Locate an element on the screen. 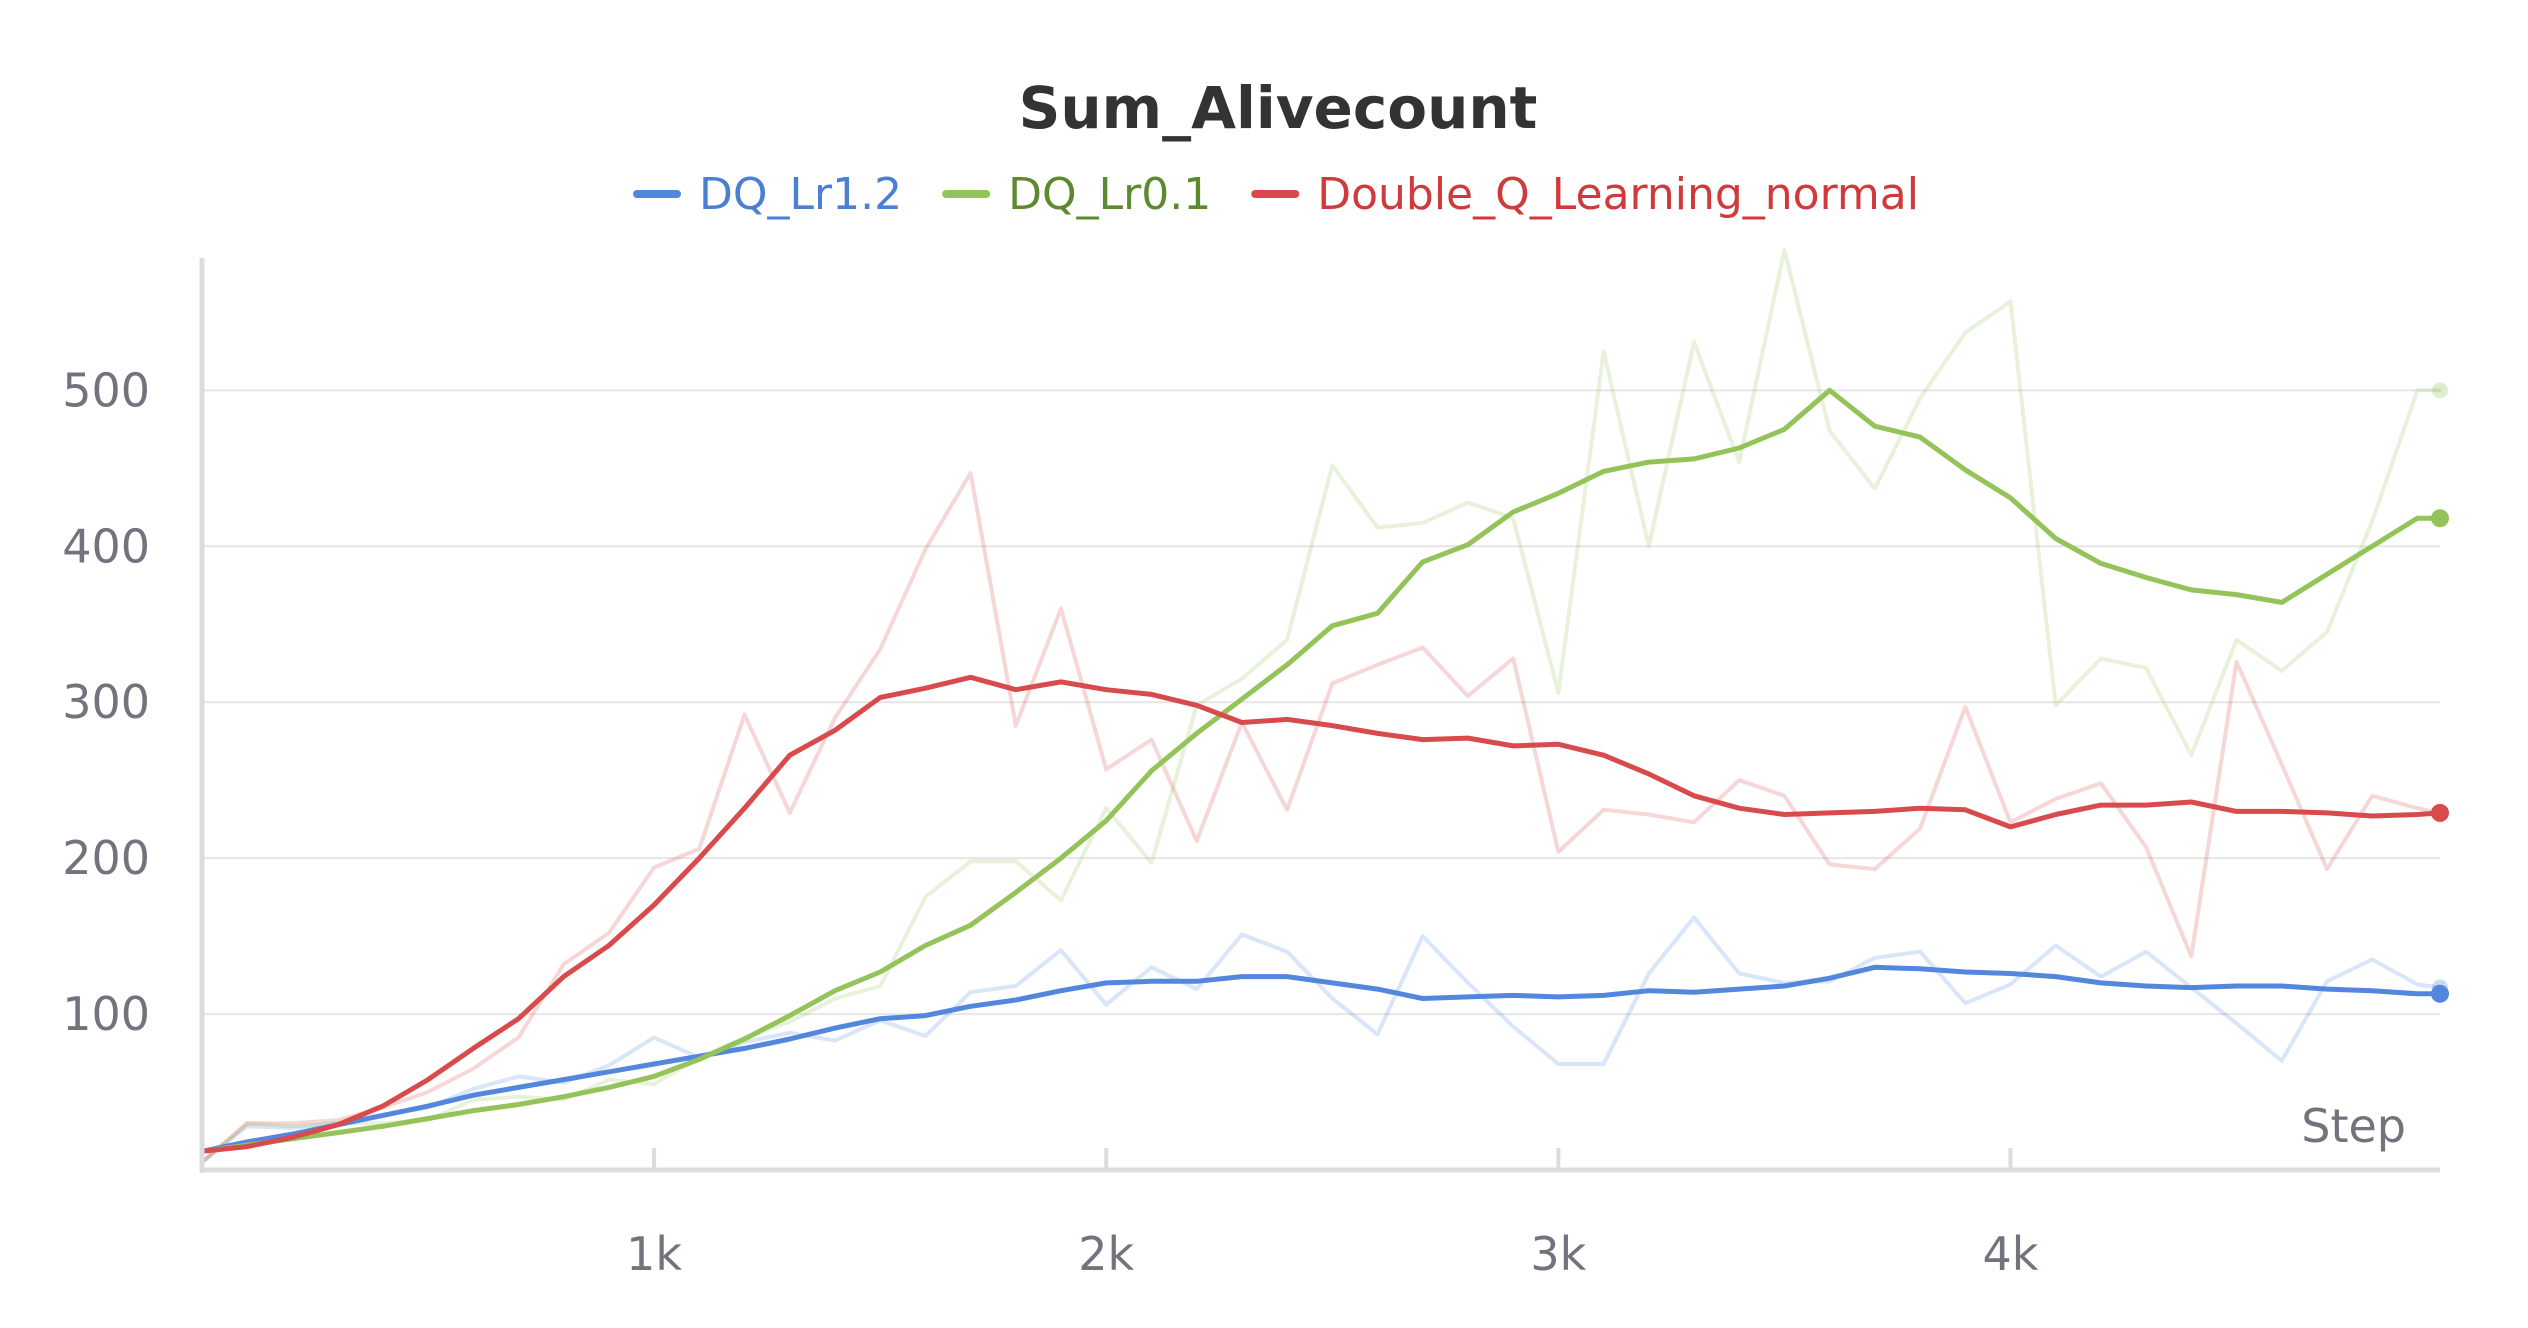 The image size is (2528, 1328). y-tick-label: 200 is located at coordinates (106, 858).